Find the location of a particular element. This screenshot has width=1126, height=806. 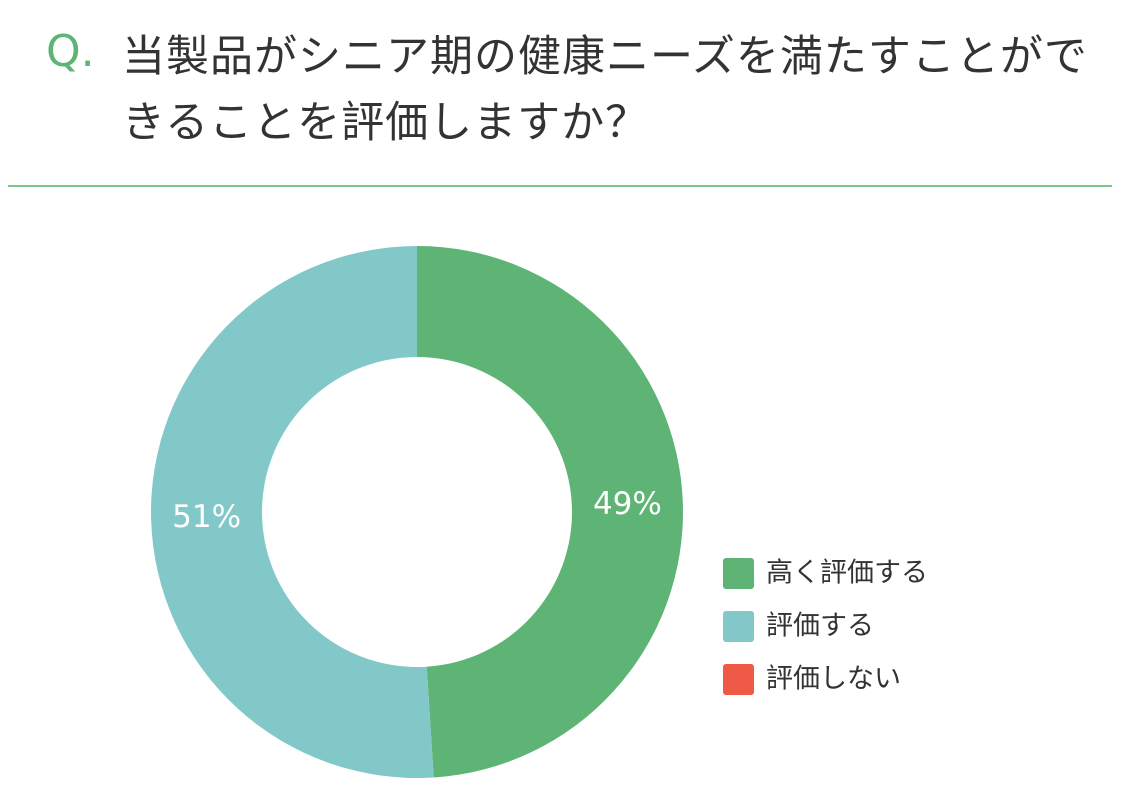

question-prefix: Q. is located at coordinates (70, 51).